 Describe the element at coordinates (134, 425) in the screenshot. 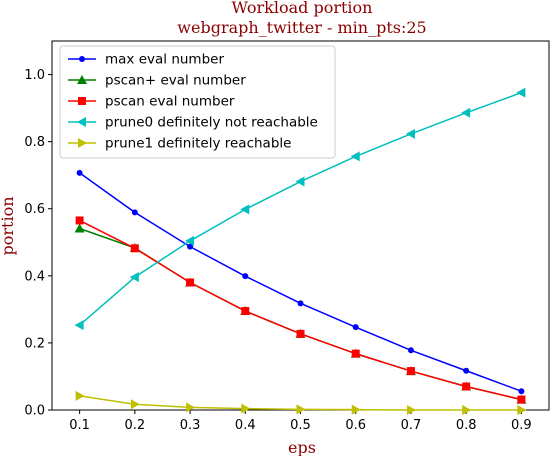

I see `x-tick-label: 0.2` at that location.